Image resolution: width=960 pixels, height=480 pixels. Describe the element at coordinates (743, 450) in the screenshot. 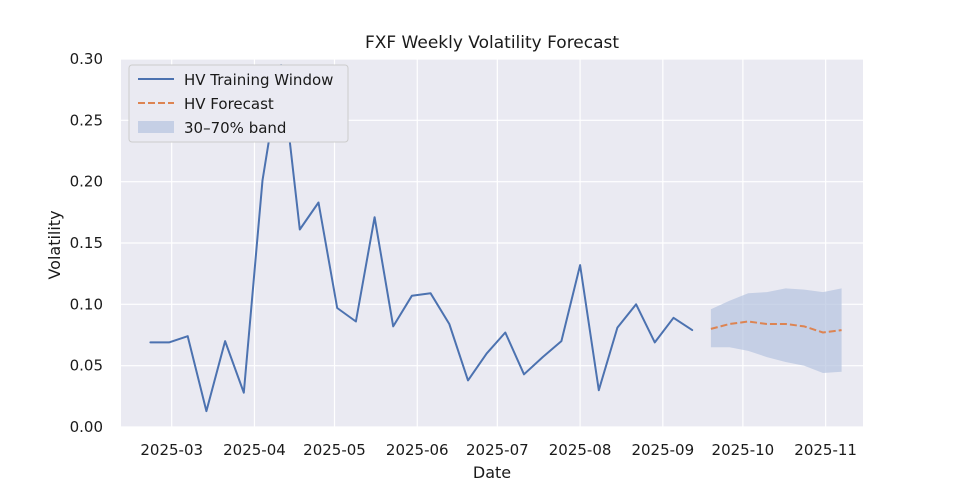

I see `x-tick-label: 2025-10` at that location.